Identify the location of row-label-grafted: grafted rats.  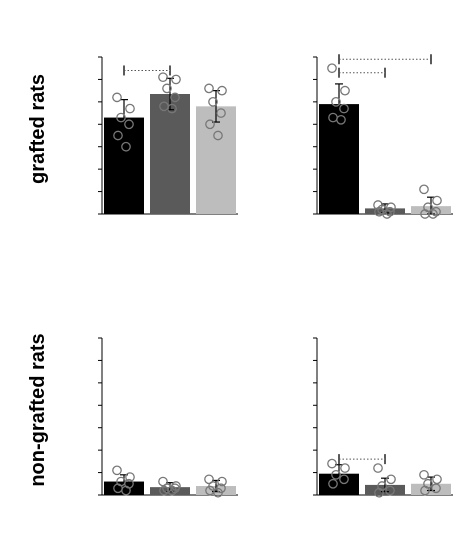
(38, 129).